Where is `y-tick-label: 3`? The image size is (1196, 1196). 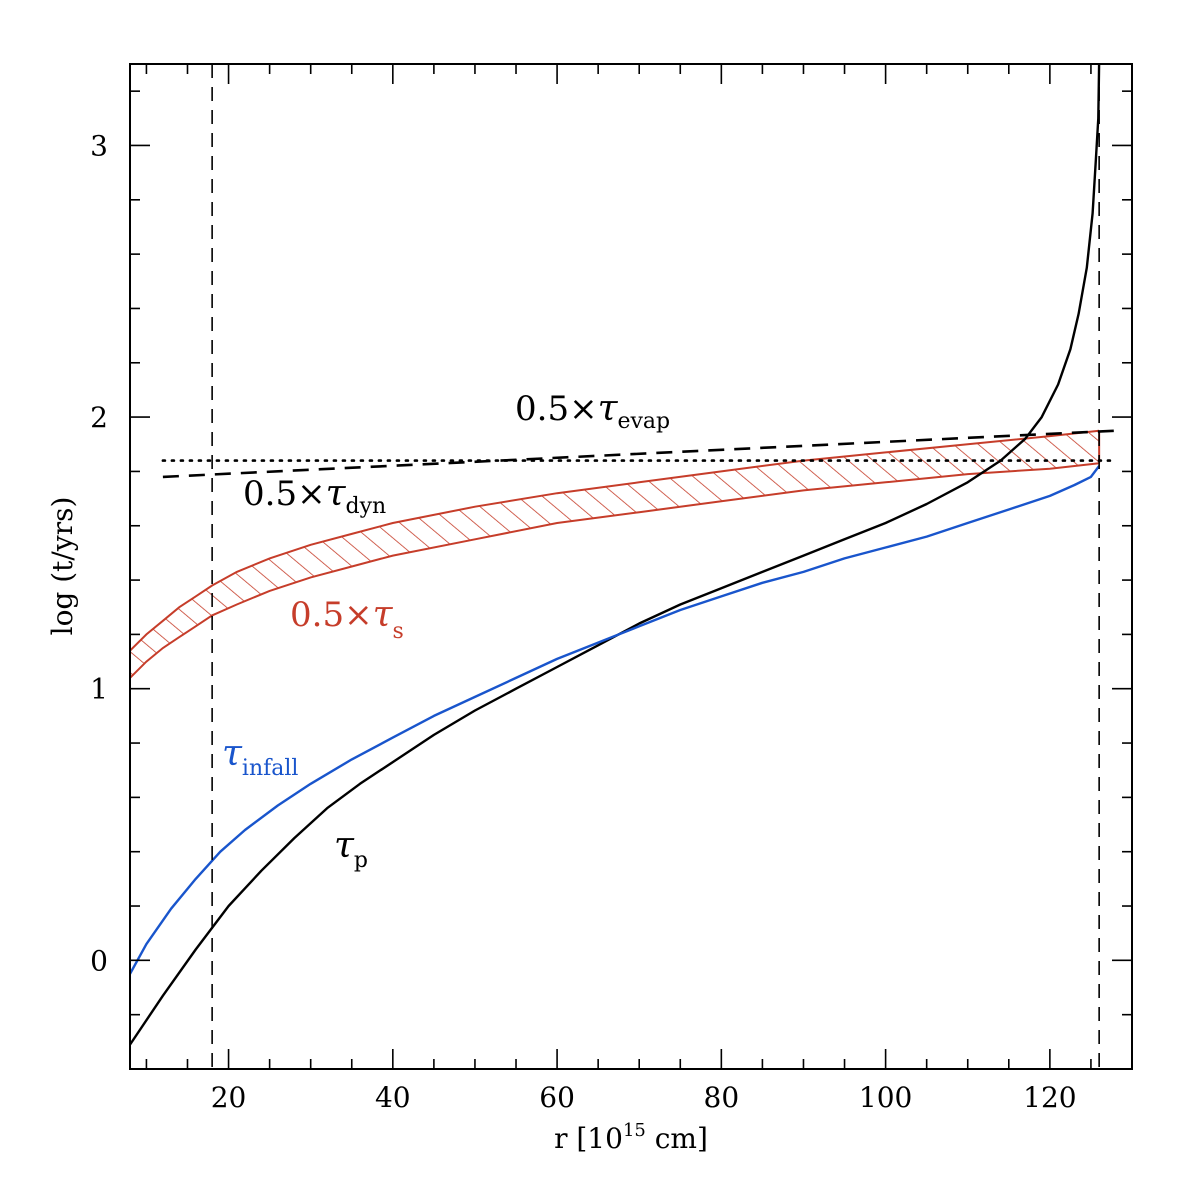 y-tick-label: 3 is located at coordinates (99, 145).